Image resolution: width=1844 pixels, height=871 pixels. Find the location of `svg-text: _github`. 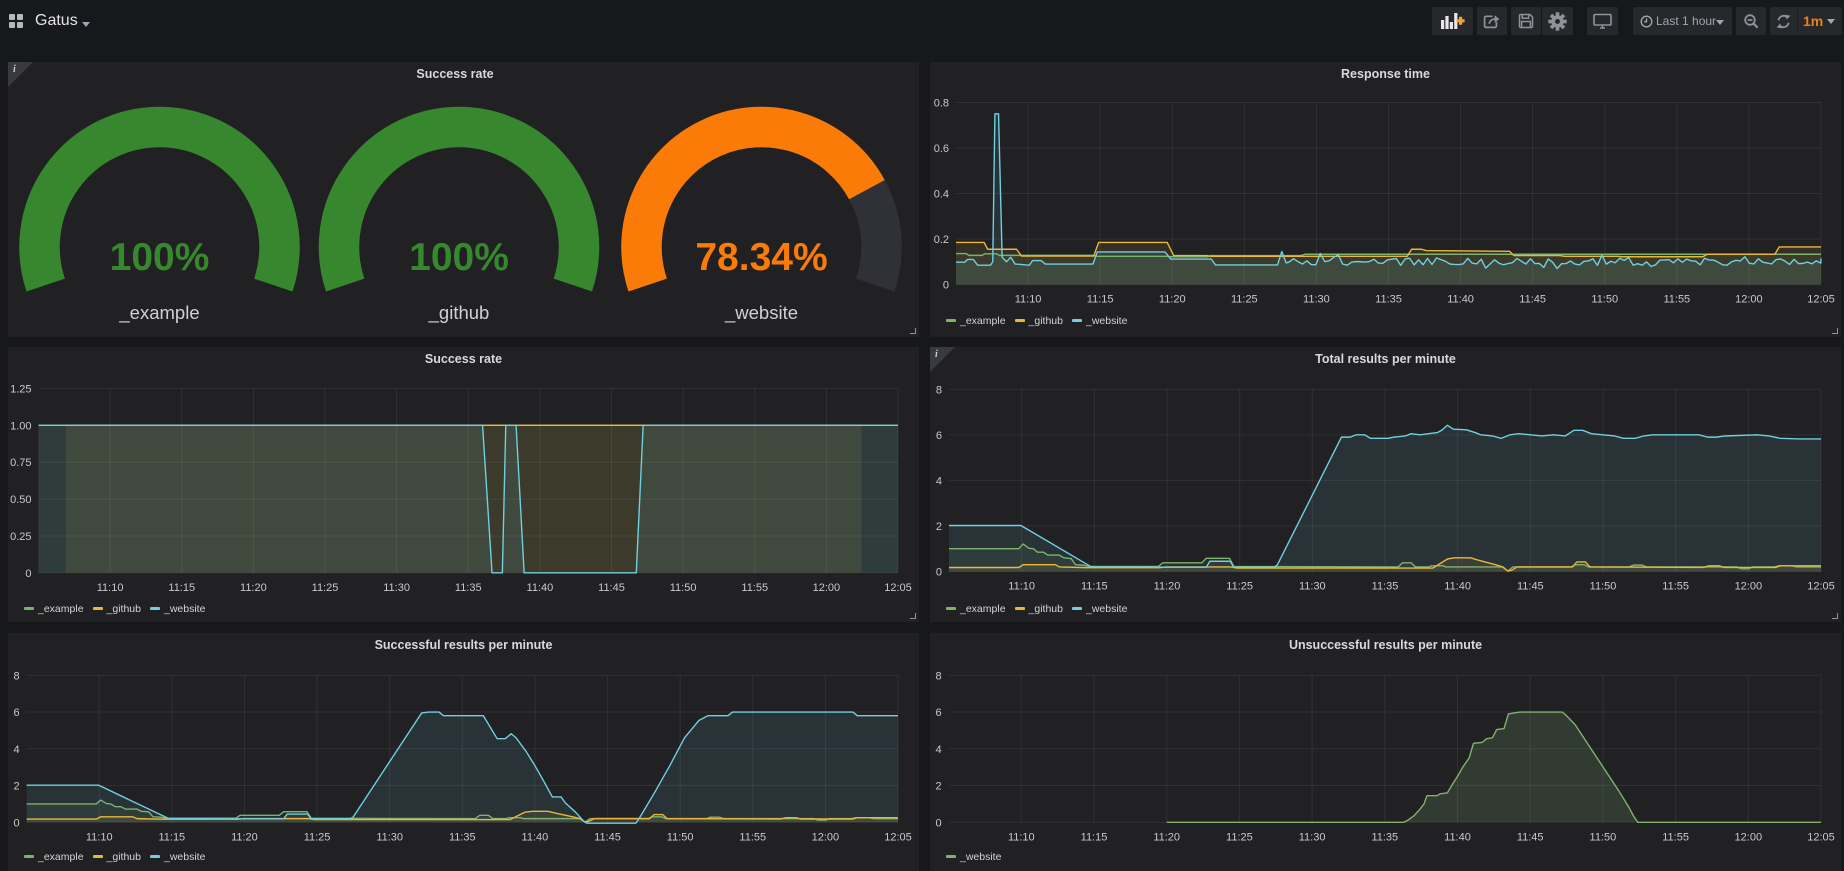

svg-text: _github is located at coordinates (459, 313).